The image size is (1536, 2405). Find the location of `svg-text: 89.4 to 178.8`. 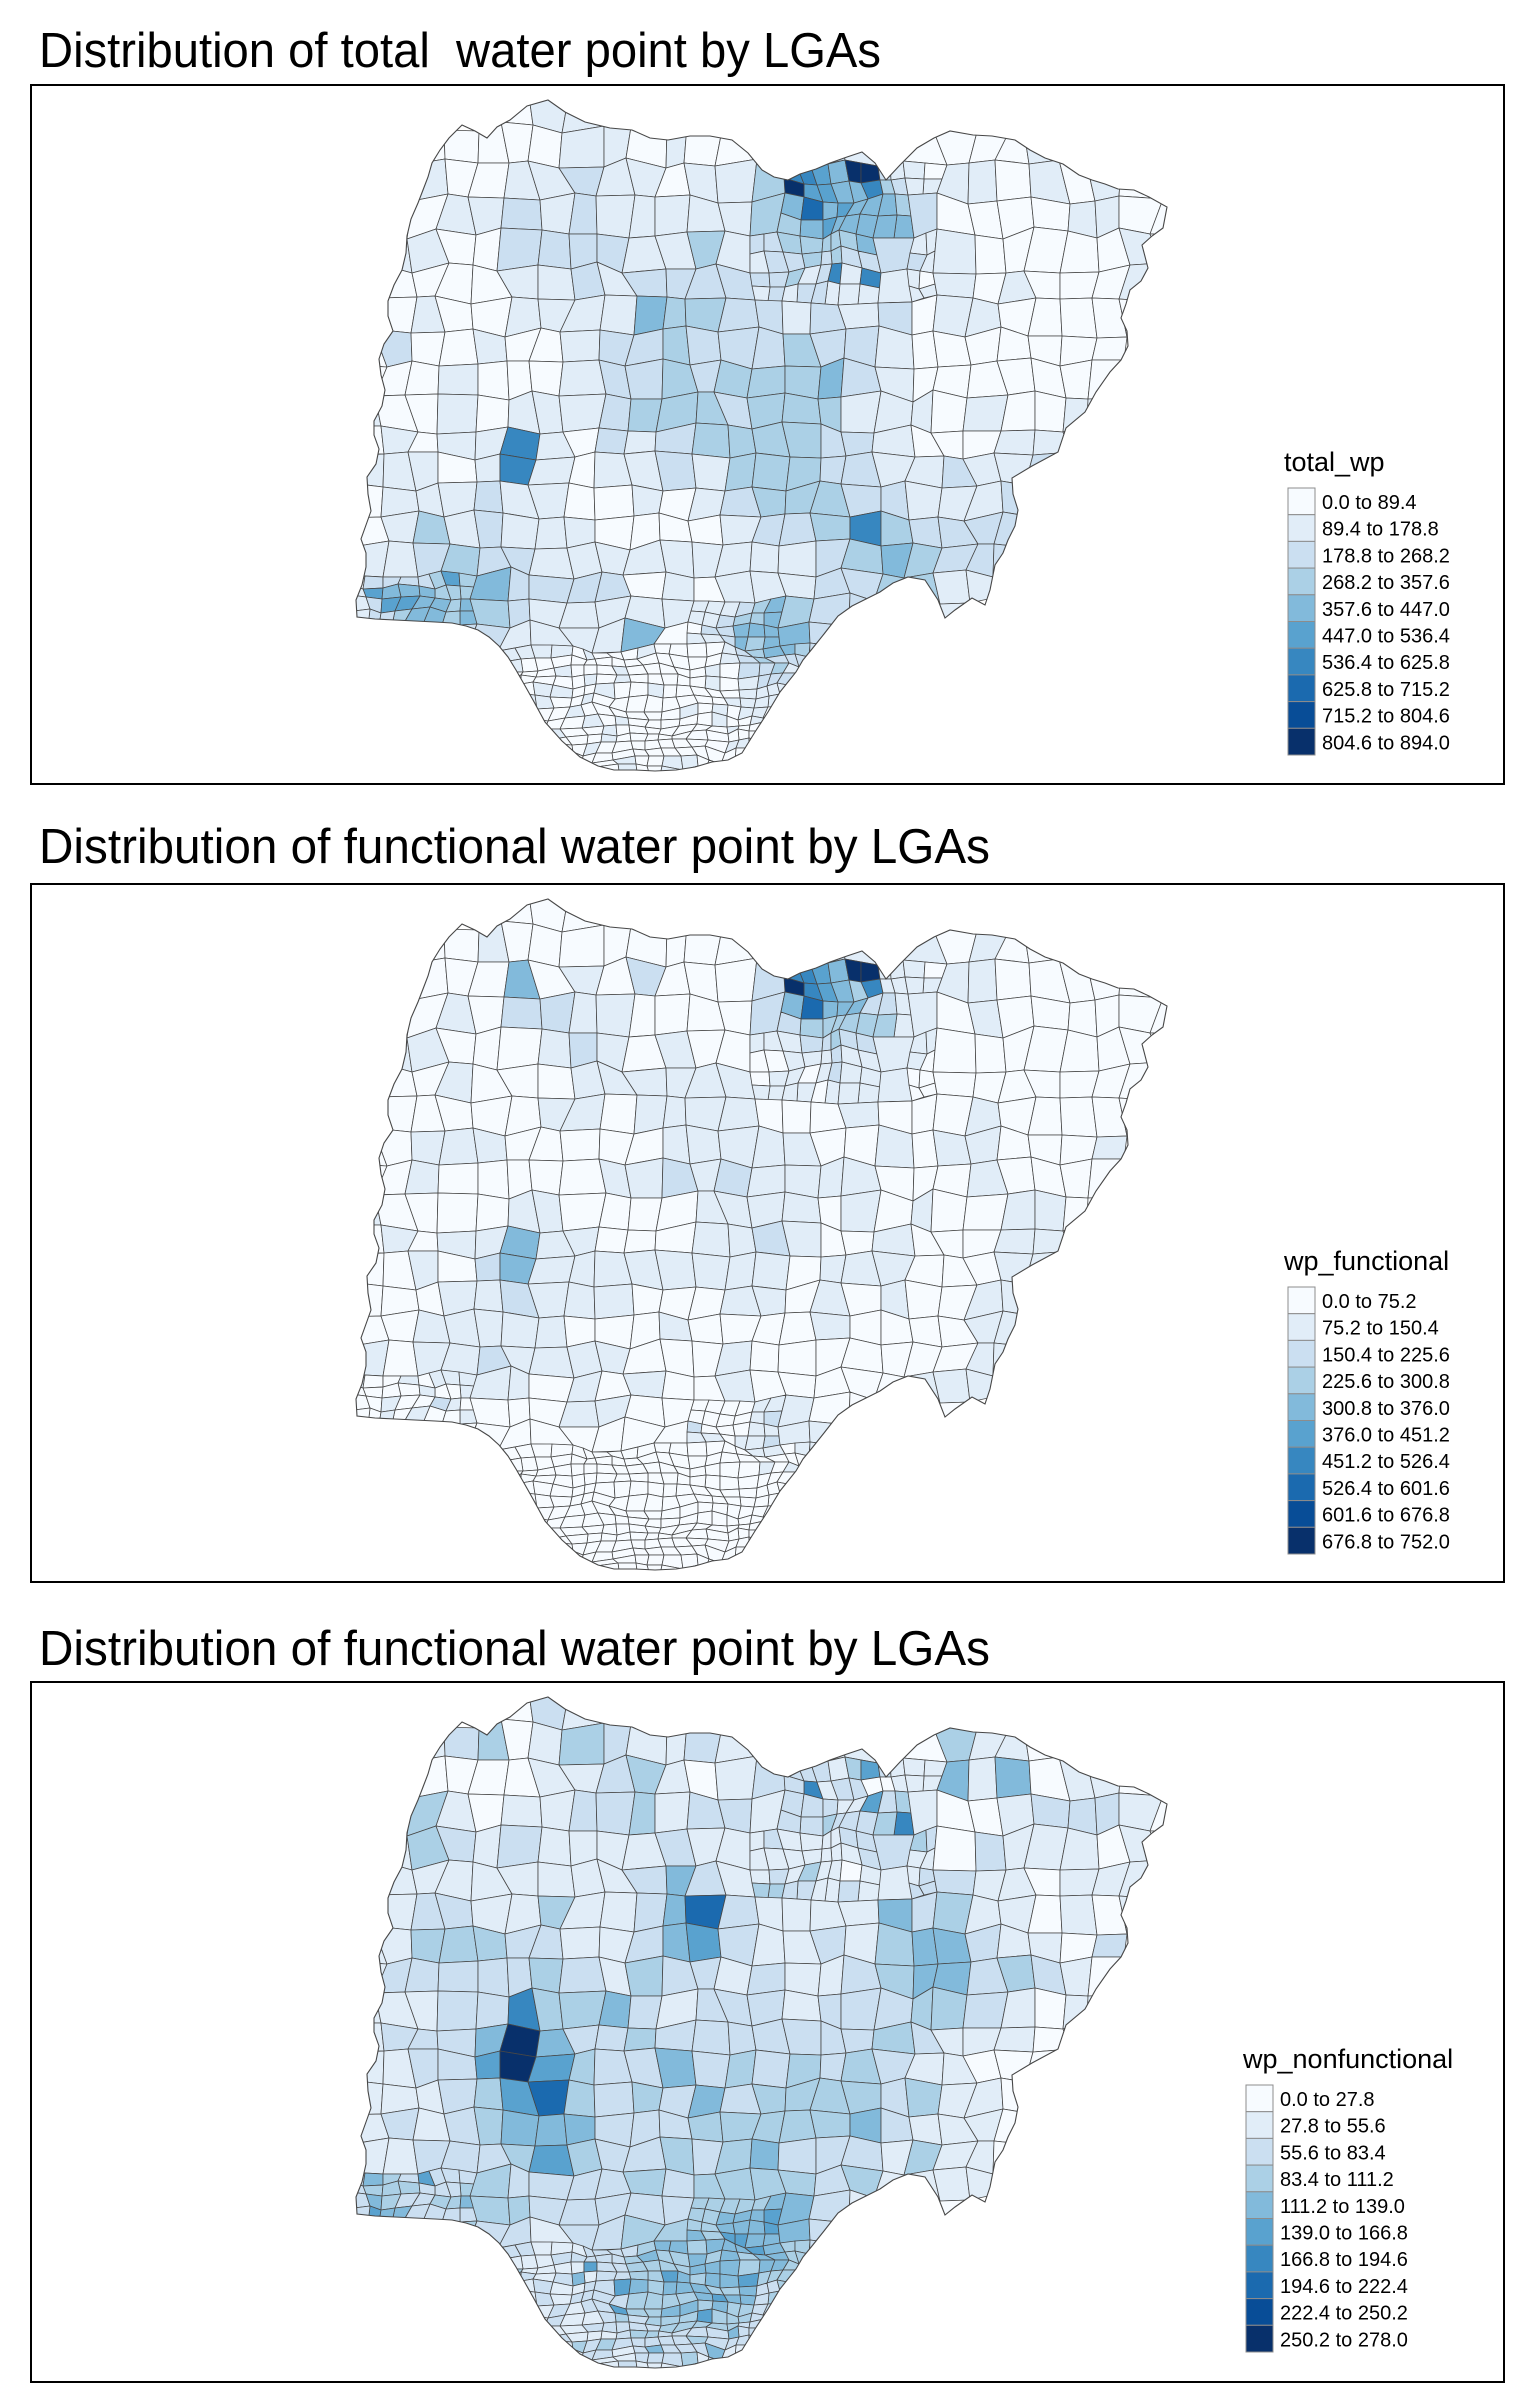

svg-text: 89.4 to 178.8 is located at coordinates (1380, 530).